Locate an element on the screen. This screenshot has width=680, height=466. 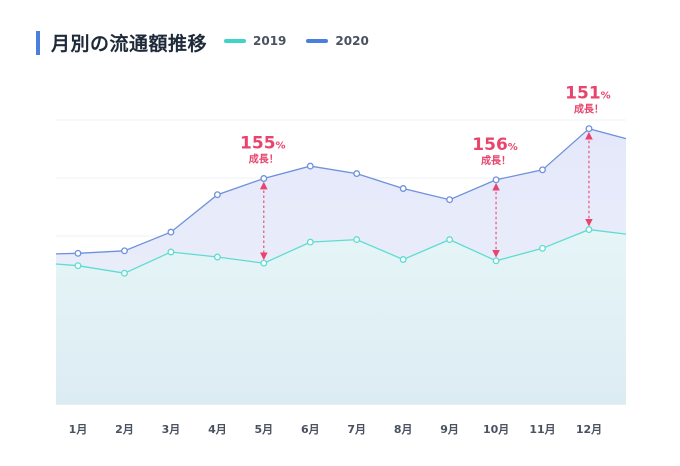
x-tick-label-5: 5月 is located at coordinates (263, 429).